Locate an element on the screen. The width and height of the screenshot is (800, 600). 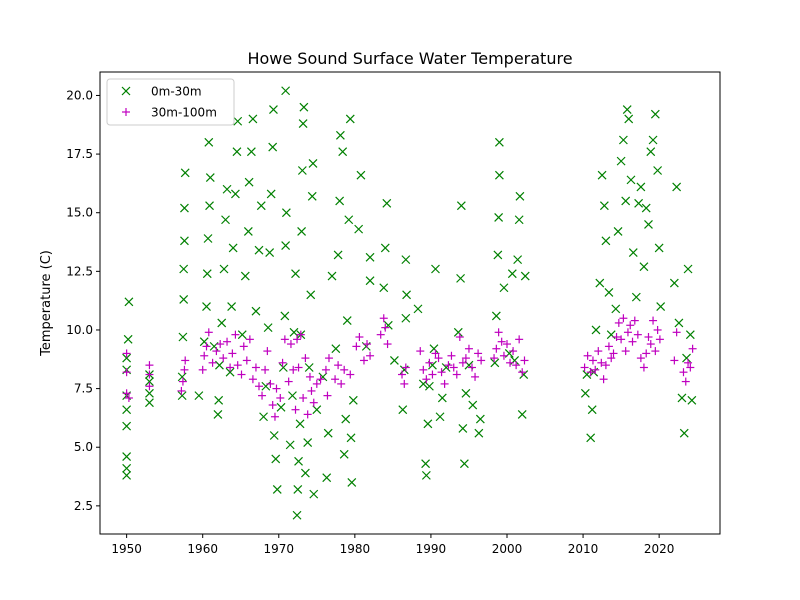
legend-marker-0m-30m is located at coordinates (126, 91).